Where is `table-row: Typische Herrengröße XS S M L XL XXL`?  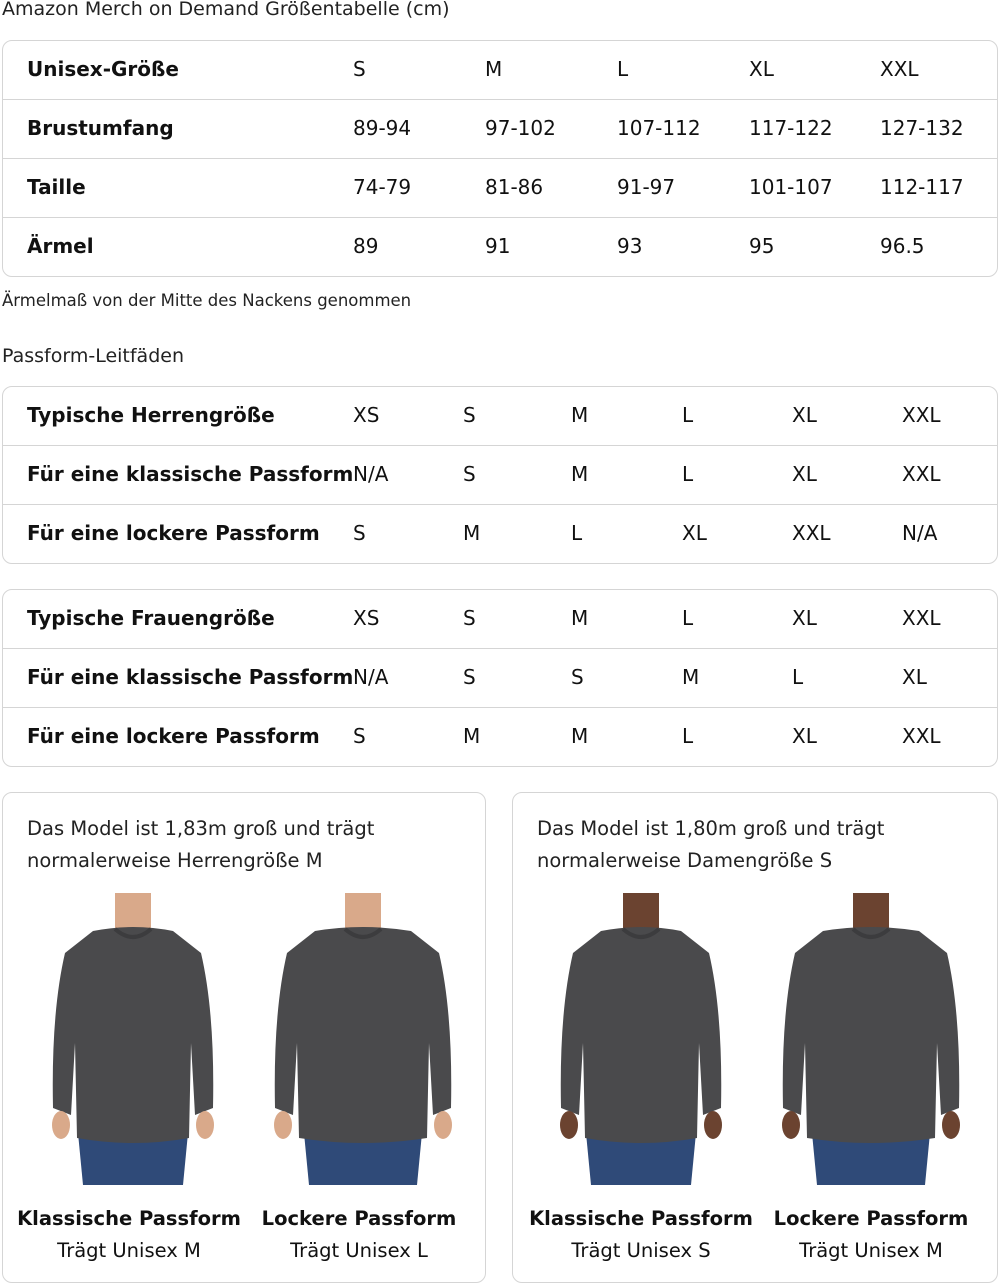
table-row: Typische Herrengröße XS S M L XL XXL is located at coordinates (500, 416).